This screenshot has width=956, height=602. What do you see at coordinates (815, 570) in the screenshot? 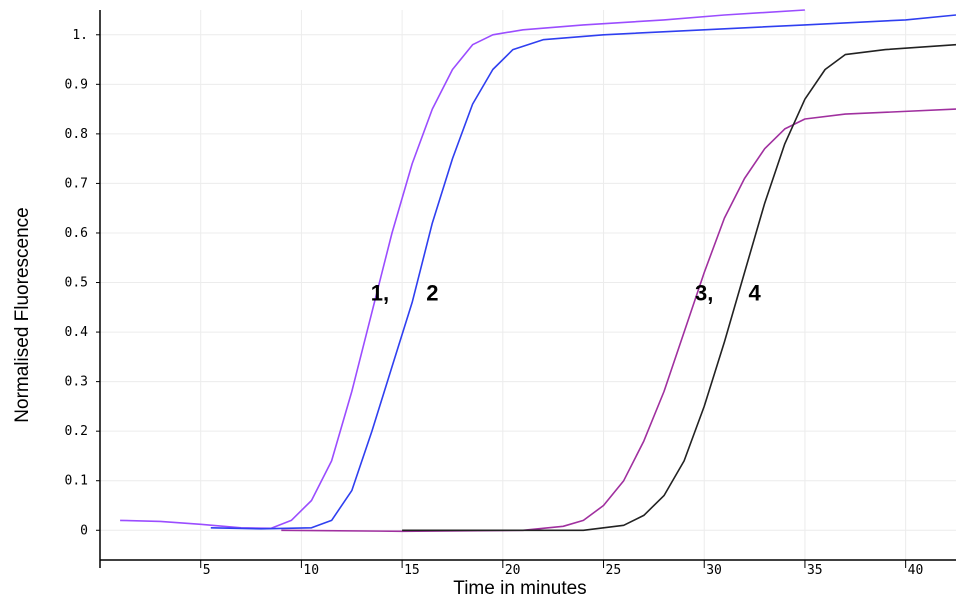
I see `x-tick-label: 35` at bounding box center [815, 570].